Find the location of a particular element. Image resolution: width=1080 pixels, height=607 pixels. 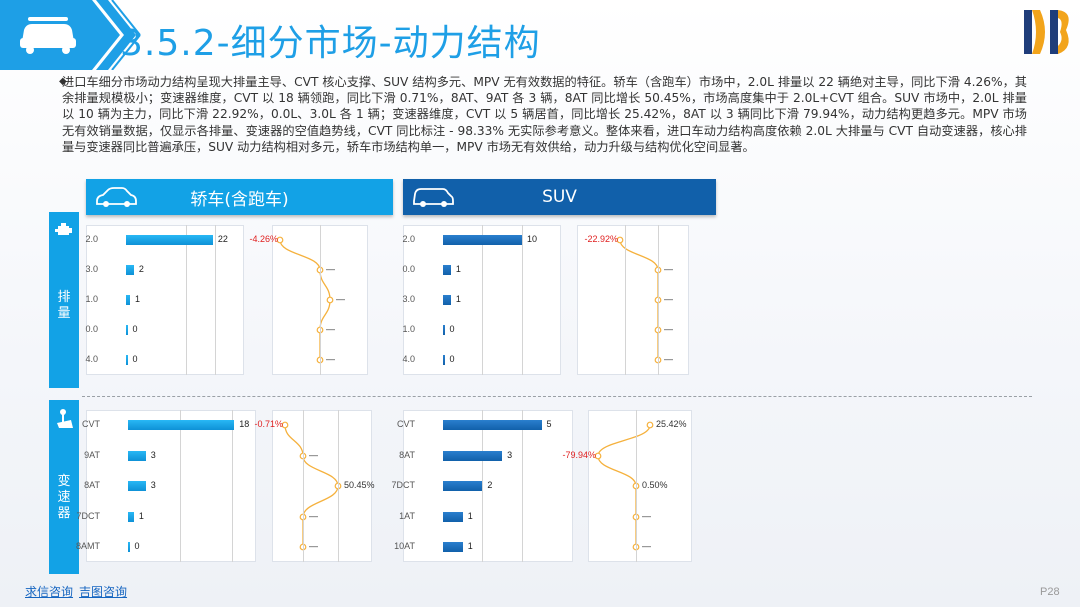

side-text-displacement-1: 量 is located at coordinates (64, 313).